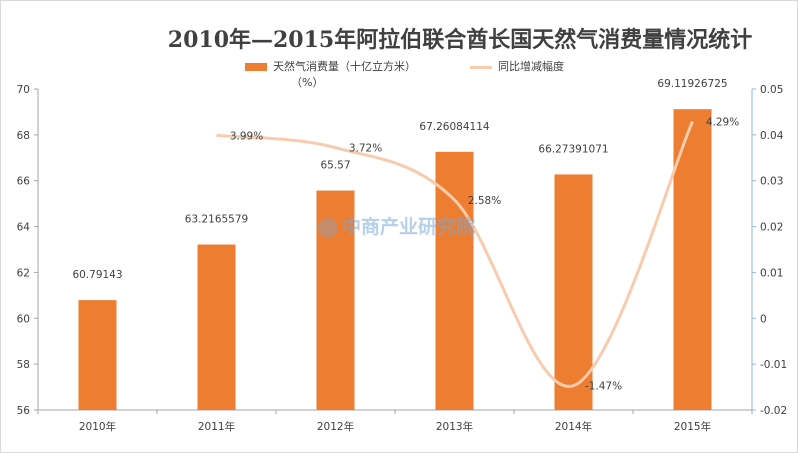  Describe the element at coordinates (24, 228) in the screenshot. I see `y-left-tick-label: 64` at that location.